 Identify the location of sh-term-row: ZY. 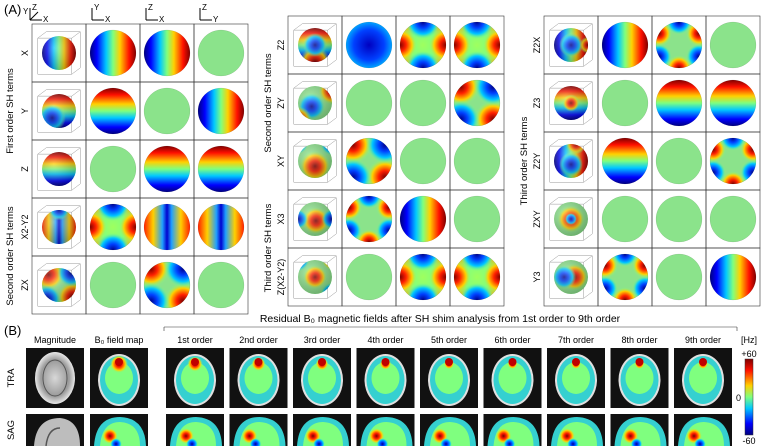
(390, 103).